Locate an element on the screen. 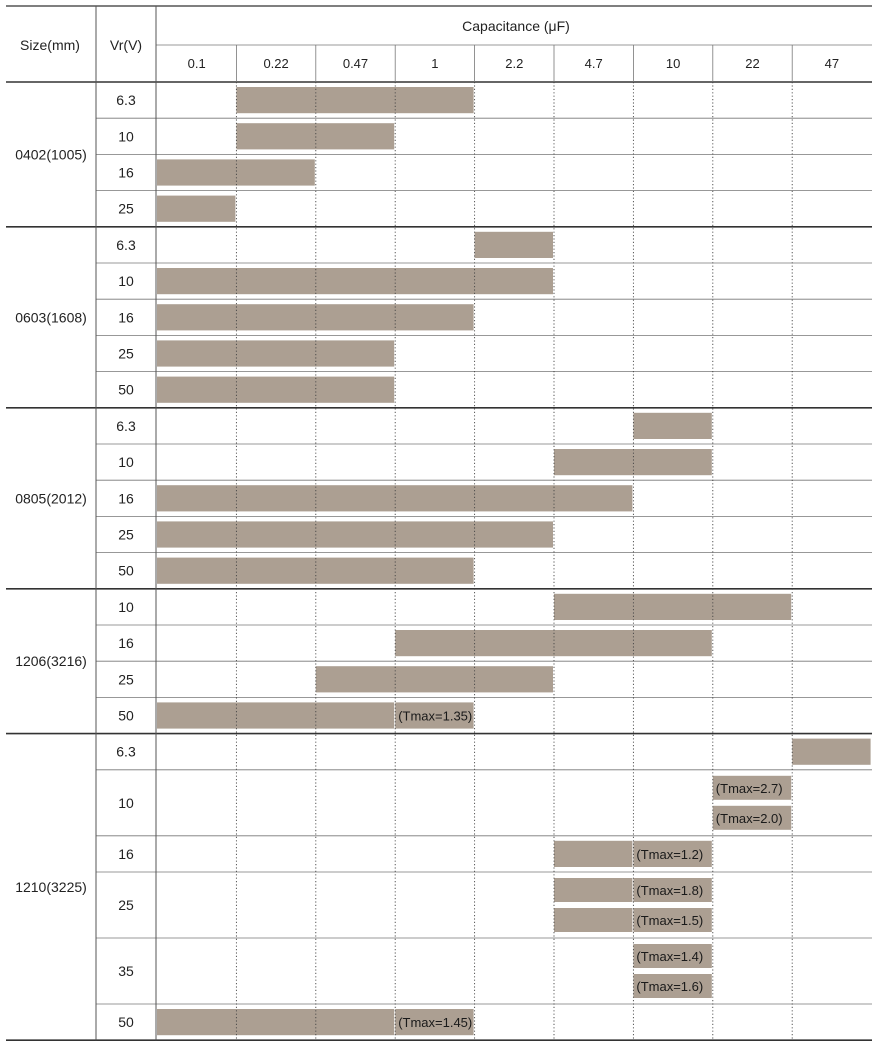 This screenshot has width=877, height=1048. capacitance-tick-label: 2.2 is located at coordinates (514, 63).